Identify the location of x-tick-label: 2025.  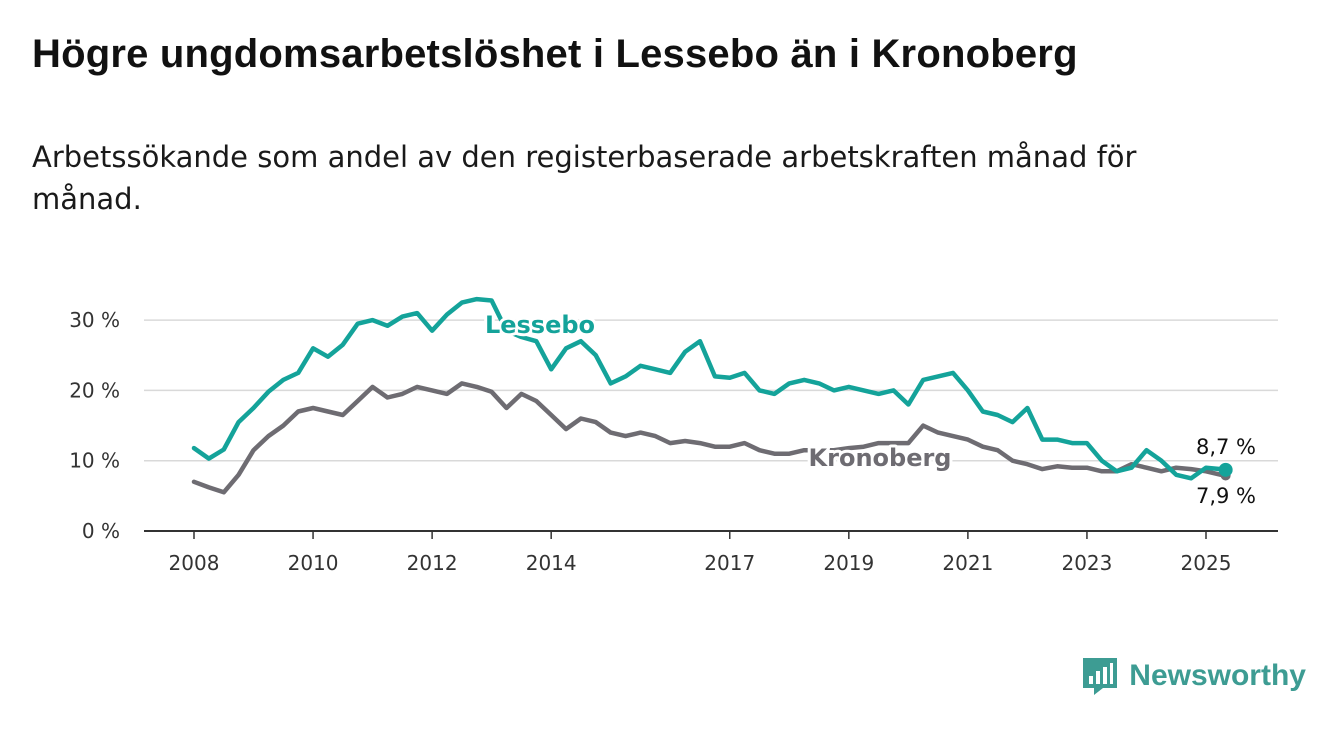
(1206, 563).